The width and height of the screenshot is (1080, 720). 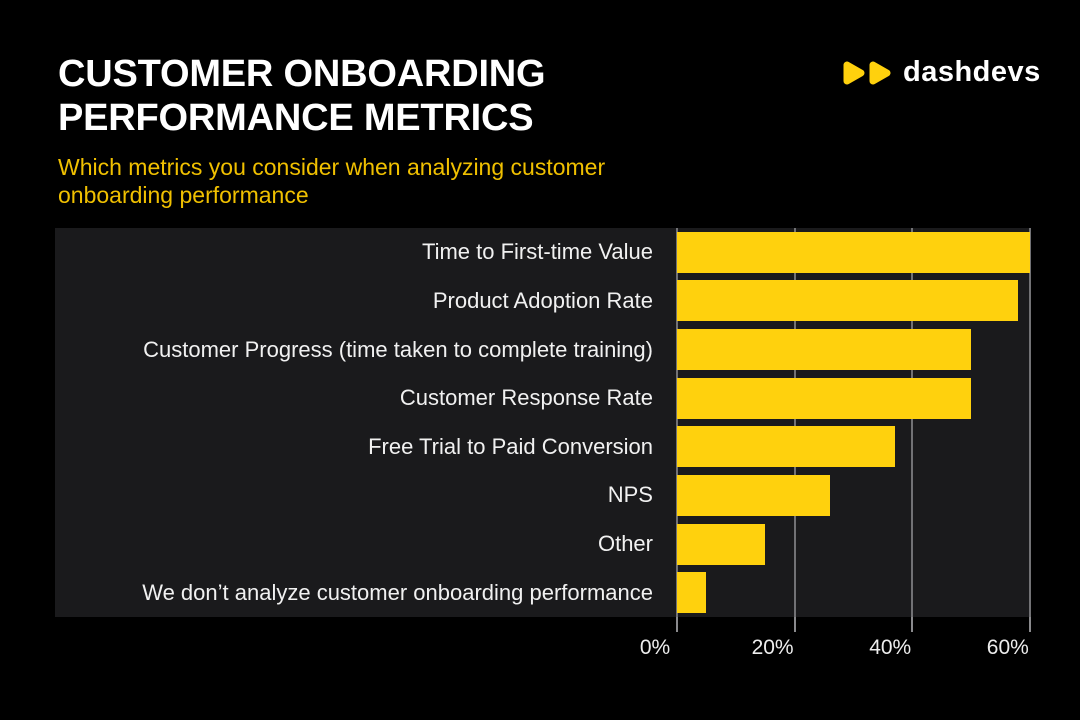 I want to click on bar-row: Product Adoption Rate, so click(x=543, y=301).